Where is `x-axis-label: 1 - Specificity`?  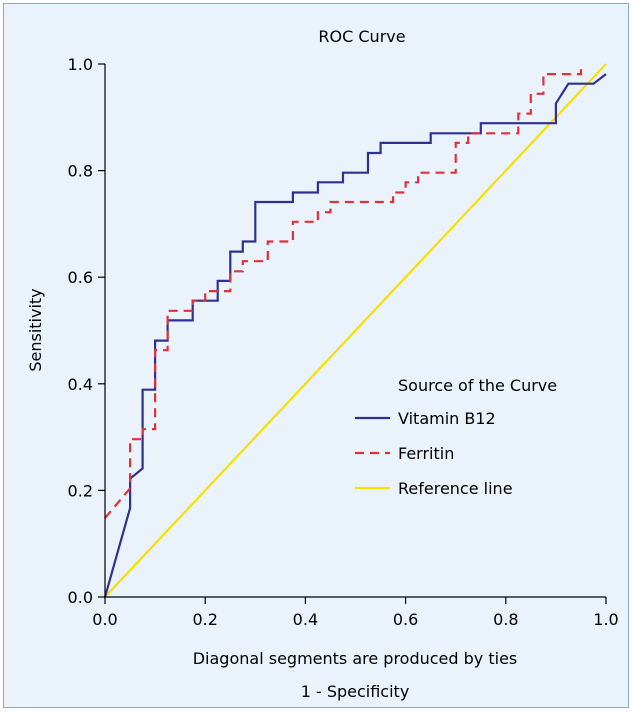 x-axis-label: 1 - Specificity is located at coordinates (355, 691).